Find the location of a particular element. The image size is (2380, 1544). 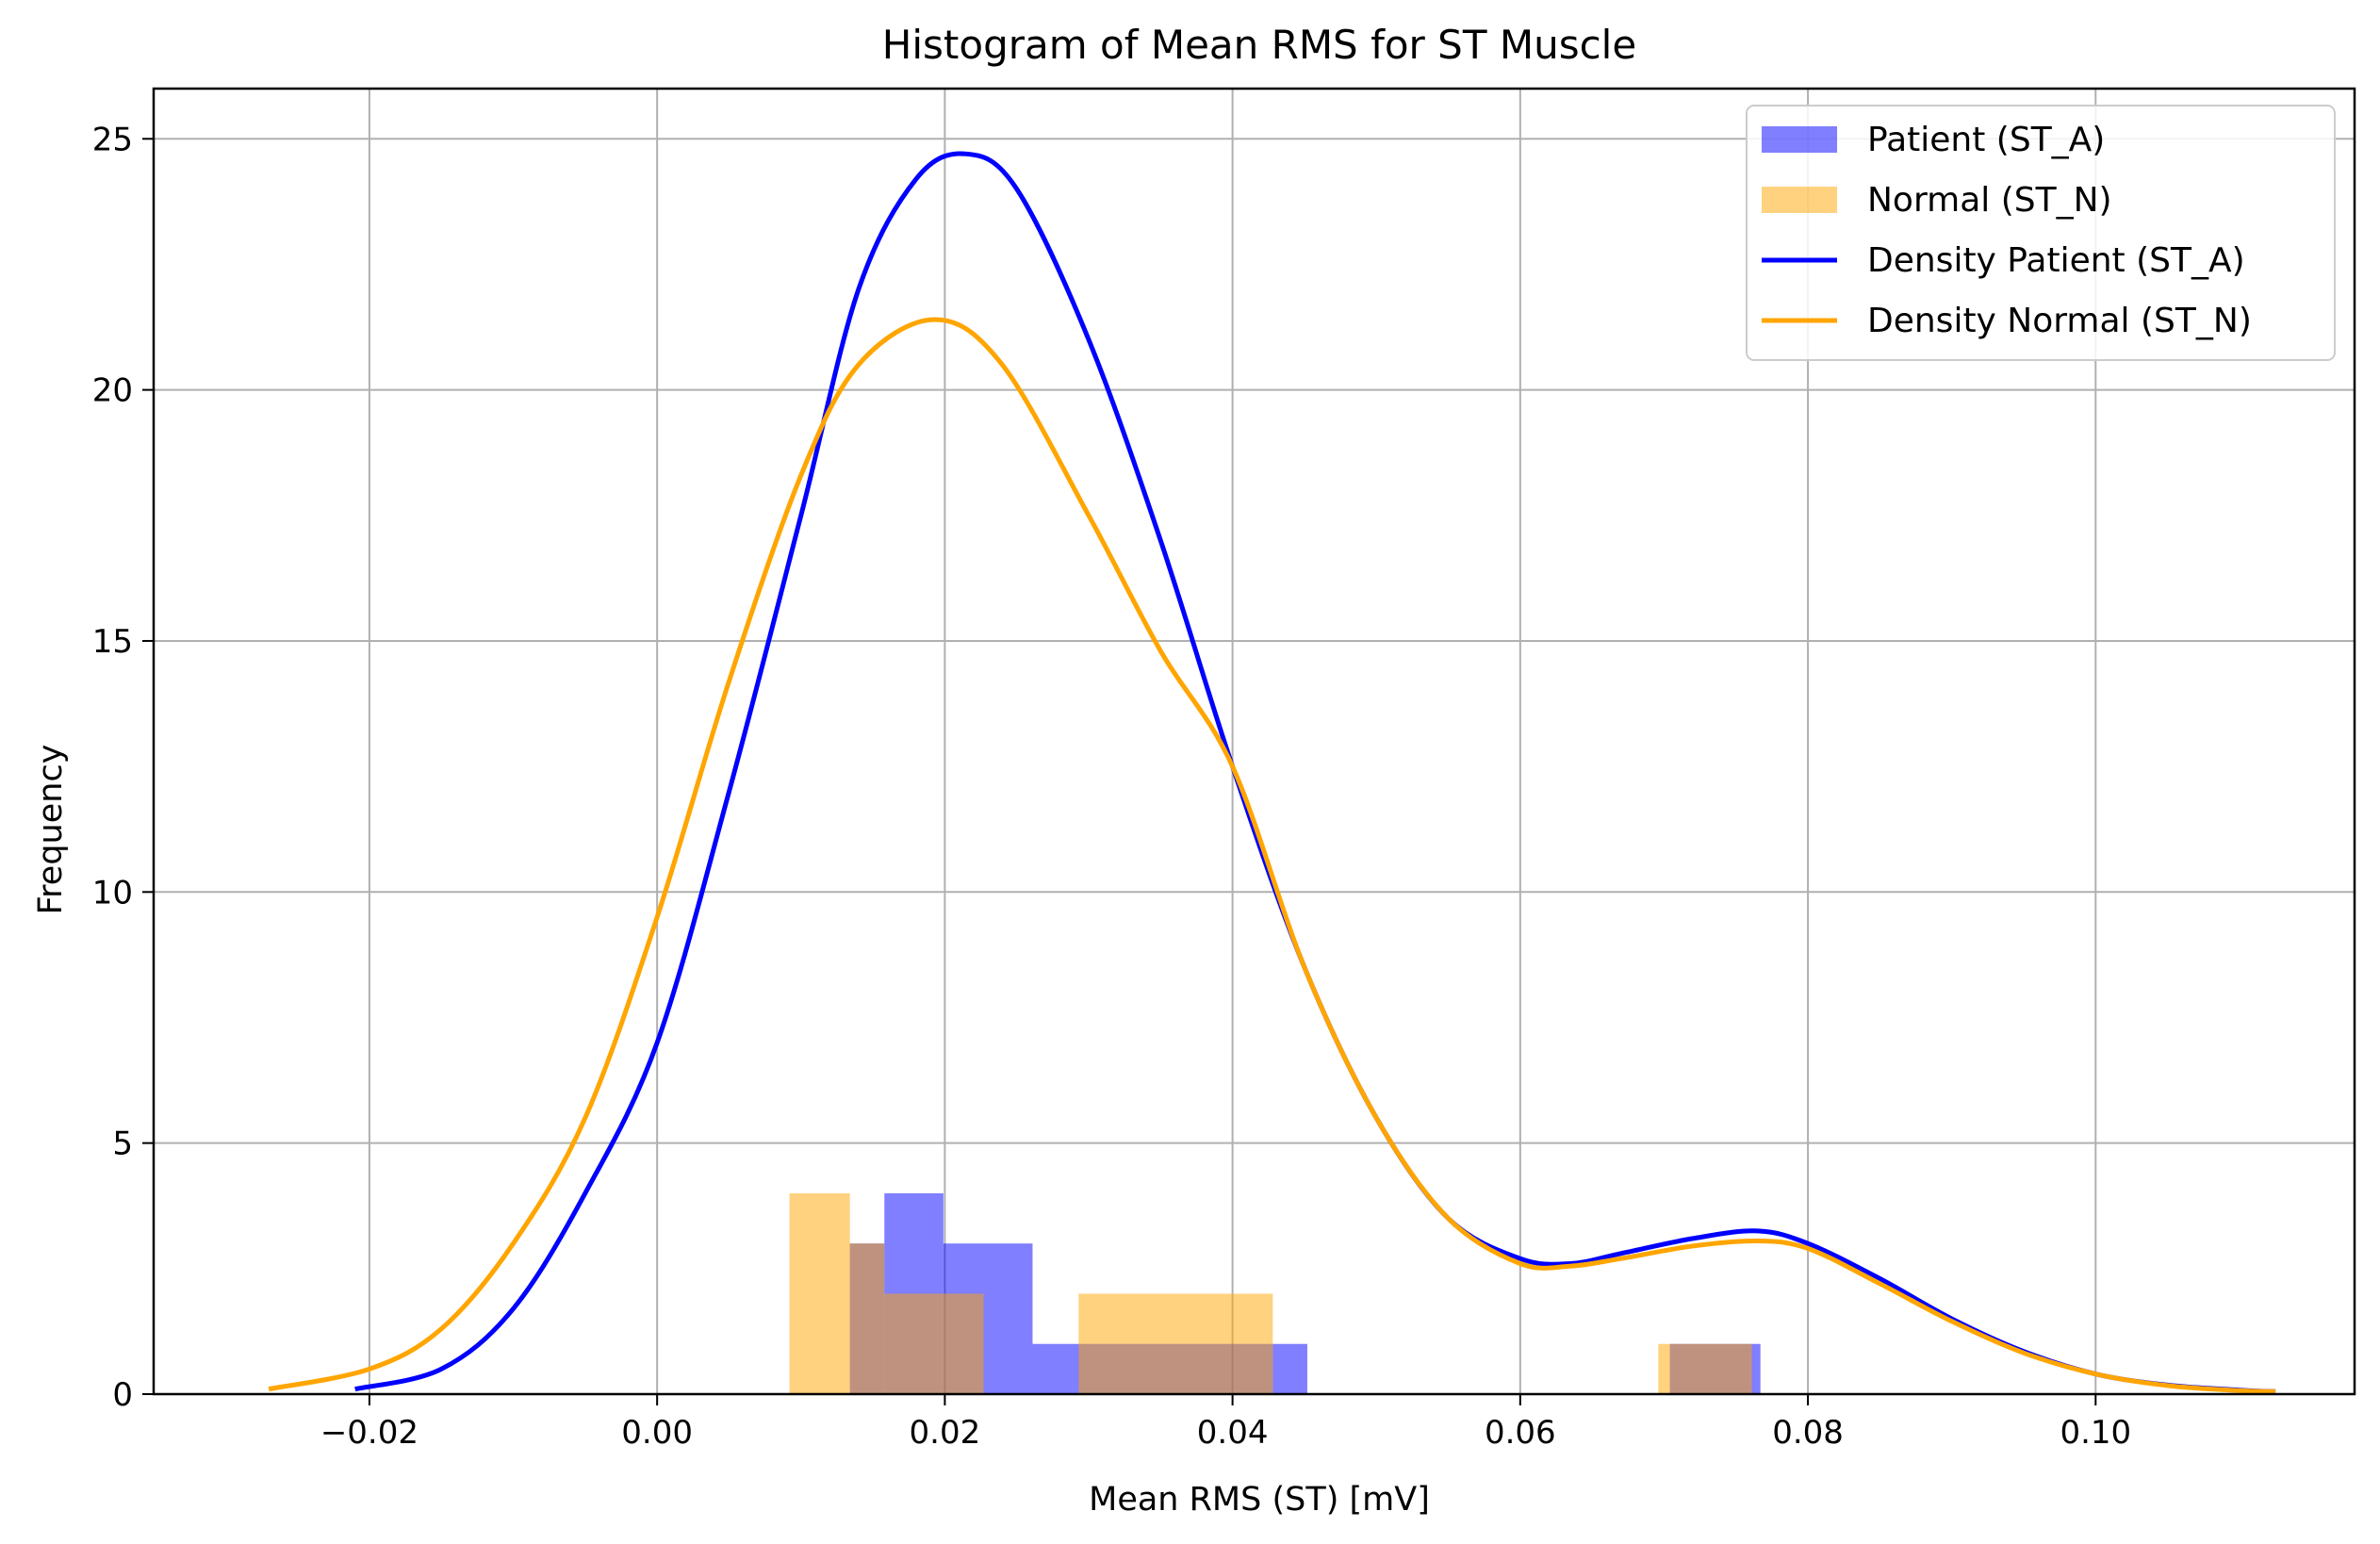

x-tick-label: 0.04 is located at coordinates (1233, 1433).